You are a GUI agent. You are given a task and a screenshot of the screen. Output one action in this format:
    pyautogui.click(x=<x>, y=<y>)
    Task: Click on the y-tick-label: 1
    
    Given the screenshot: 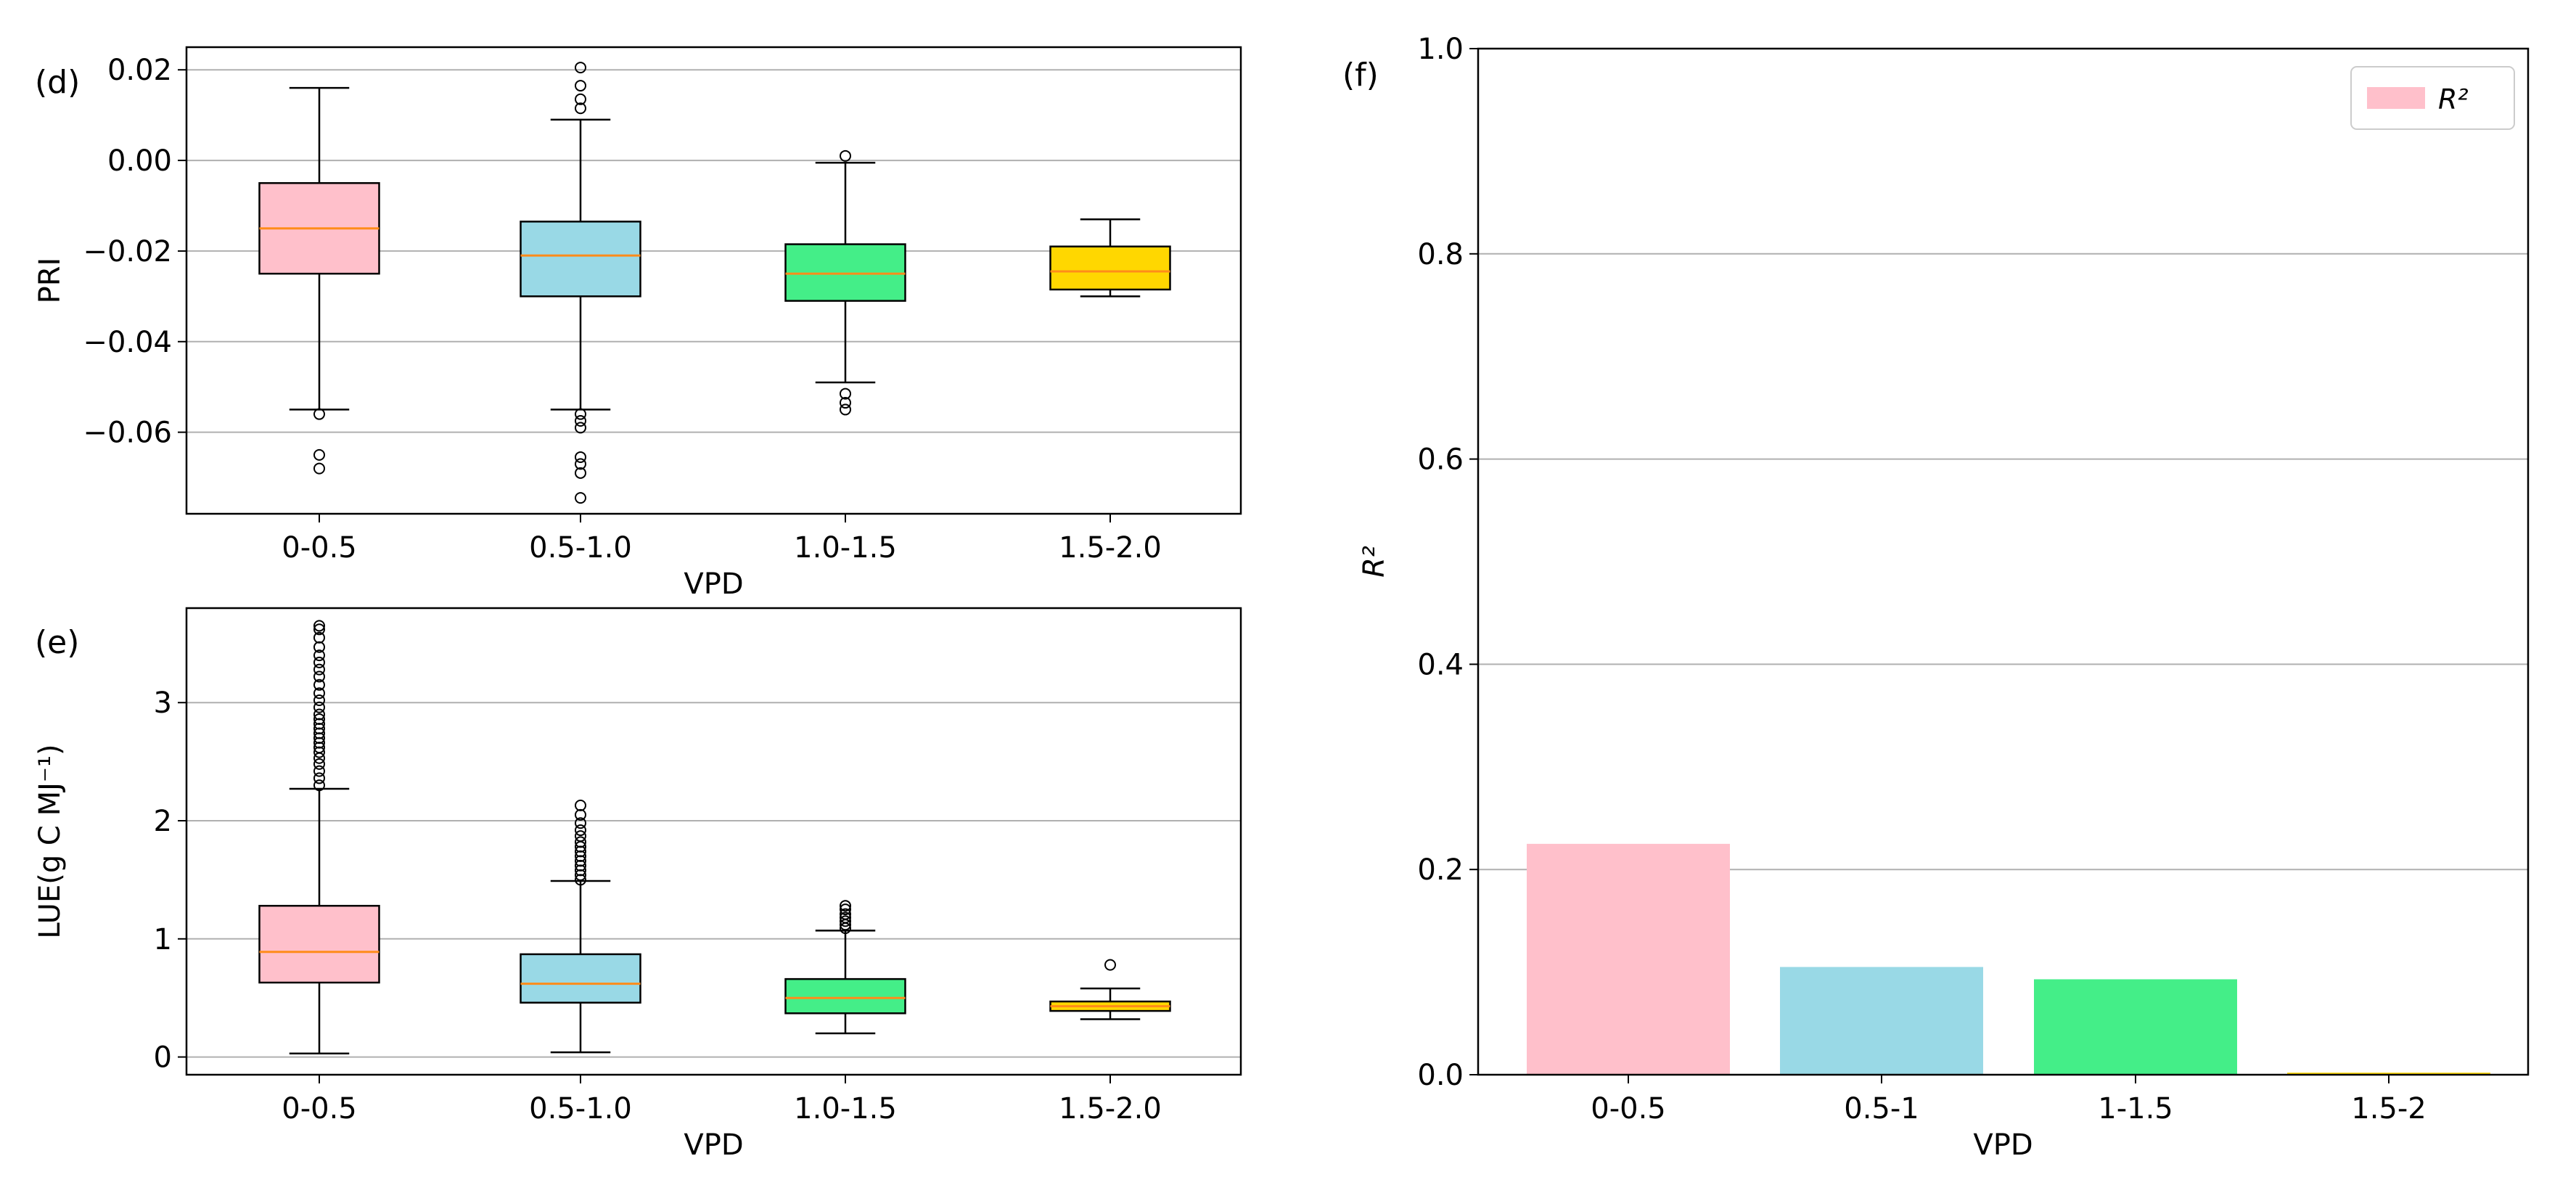 What is the action you would take?
    pyautogui.click(x=163, y=939)
    